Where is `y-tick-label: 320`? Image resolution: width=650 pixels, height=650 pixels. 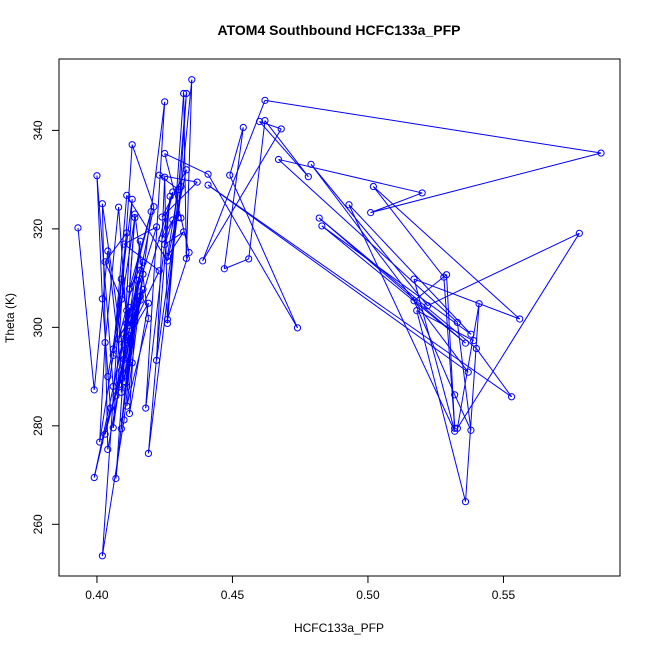 y-tick-label: 320 is located at coordinates (38, 229).